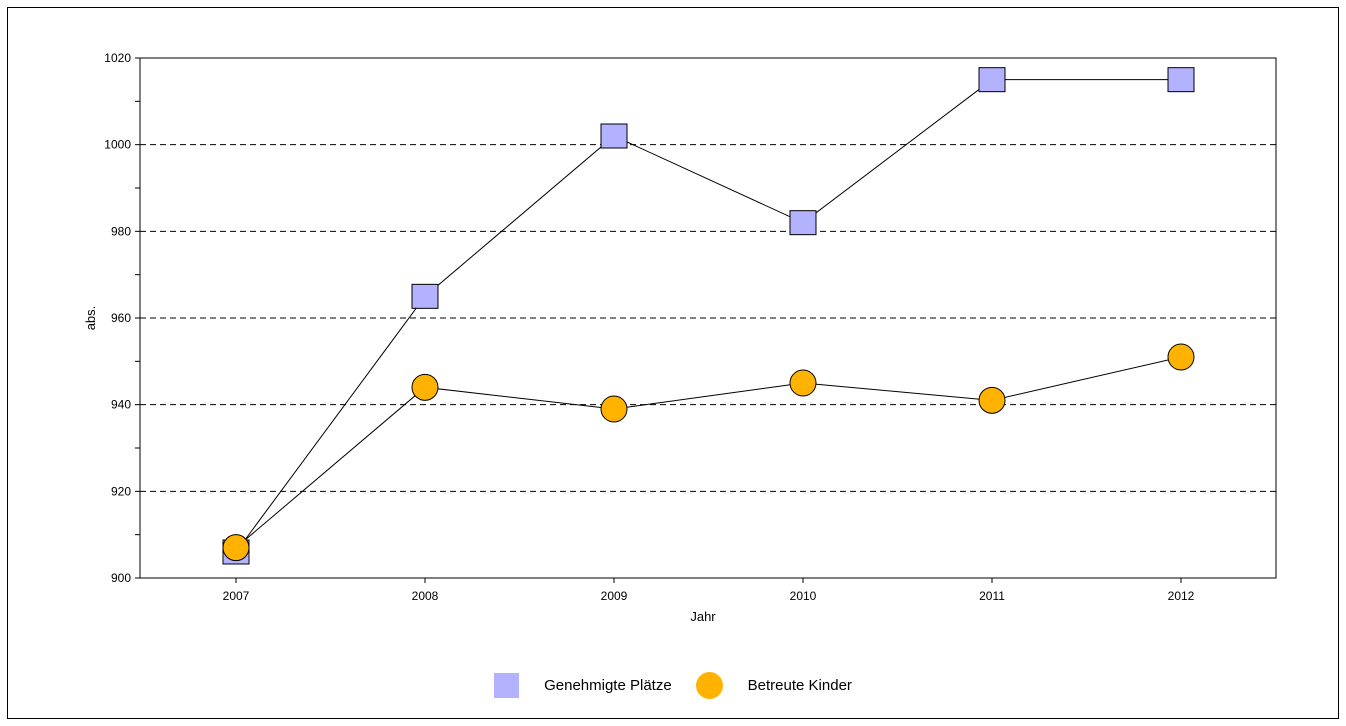  I want to click on y-axis-title: abs., so click(90, 318).